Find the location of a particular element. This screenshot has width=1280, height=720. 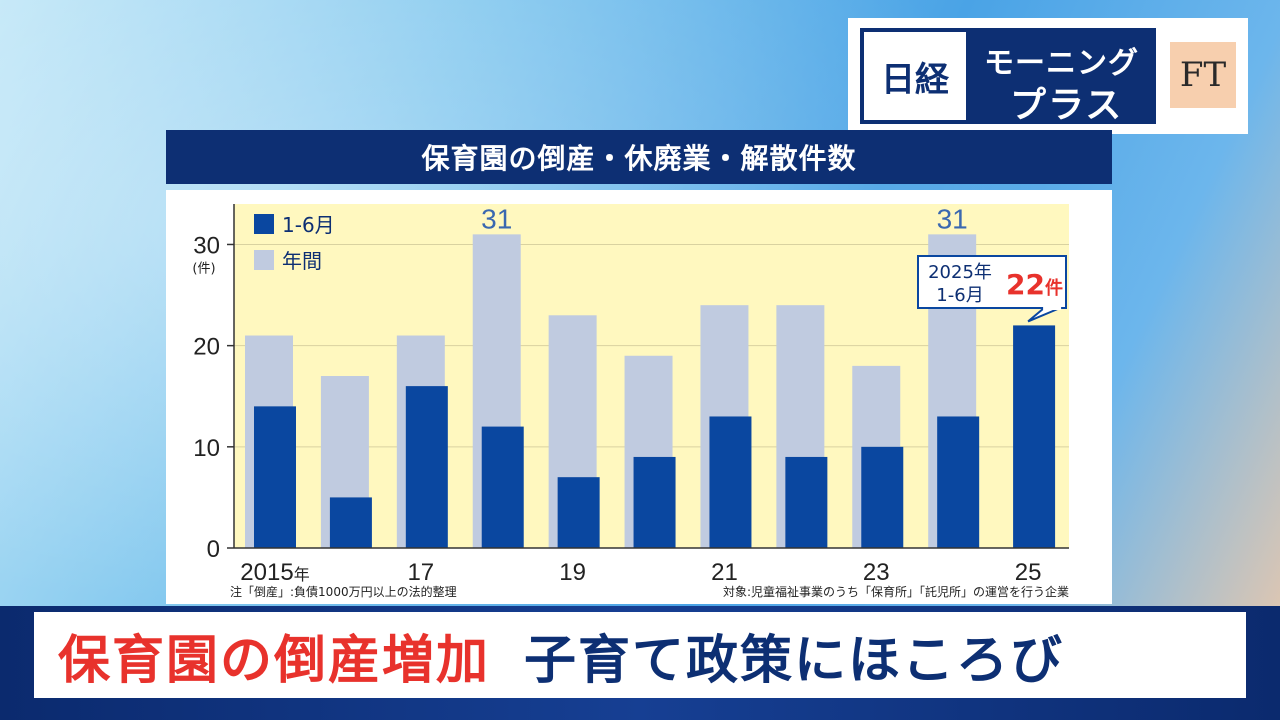

y-tick-label: 20 is located at coordinates (206, 347).